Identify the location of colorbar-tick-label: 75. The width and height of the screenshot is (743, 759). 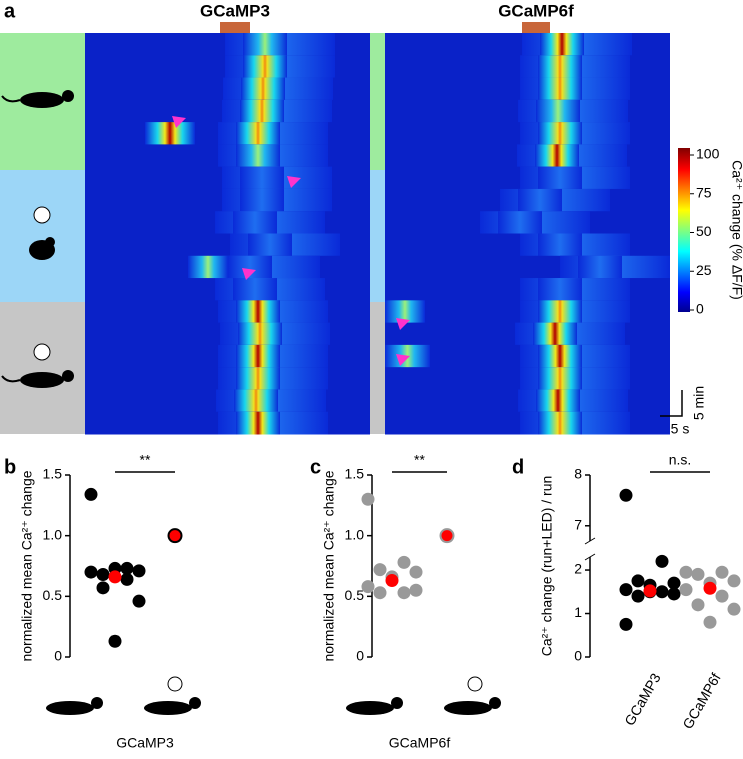
(704, 192).